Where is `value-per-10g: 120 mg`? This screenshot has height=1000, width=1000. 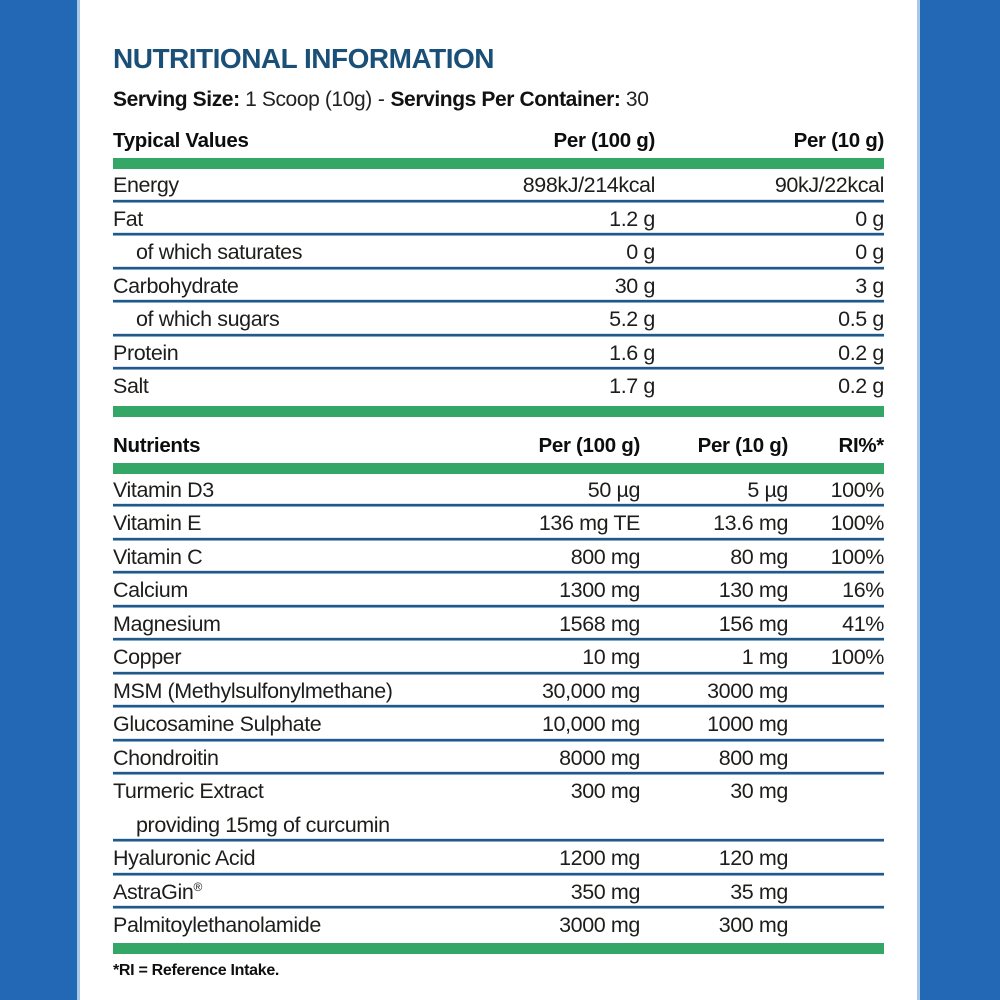 value-per-10g: 120 mg is located at coordinates (753, 858).